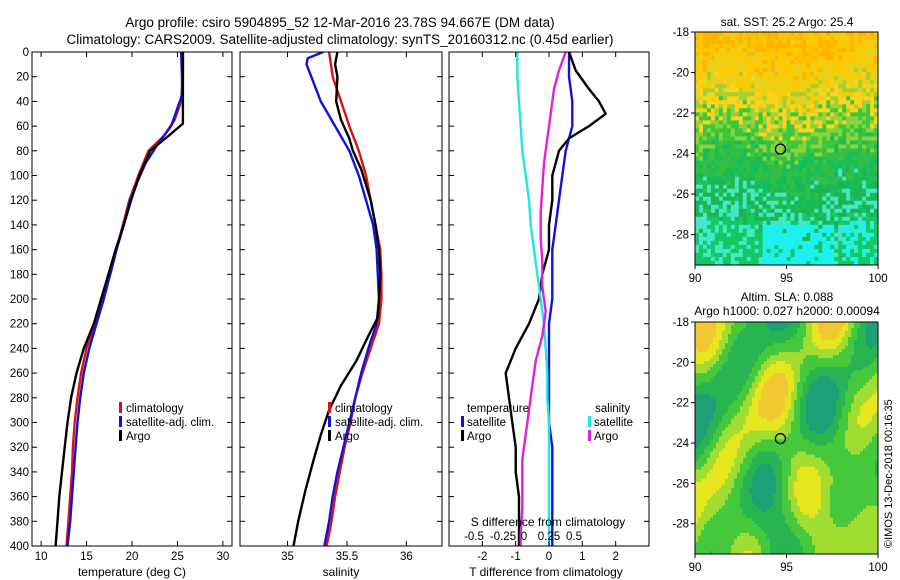 The image size is (900, 580). Describe the element at coordinates (22, 78) in the screenshot. I see `y-tick-label: 20` at that location.